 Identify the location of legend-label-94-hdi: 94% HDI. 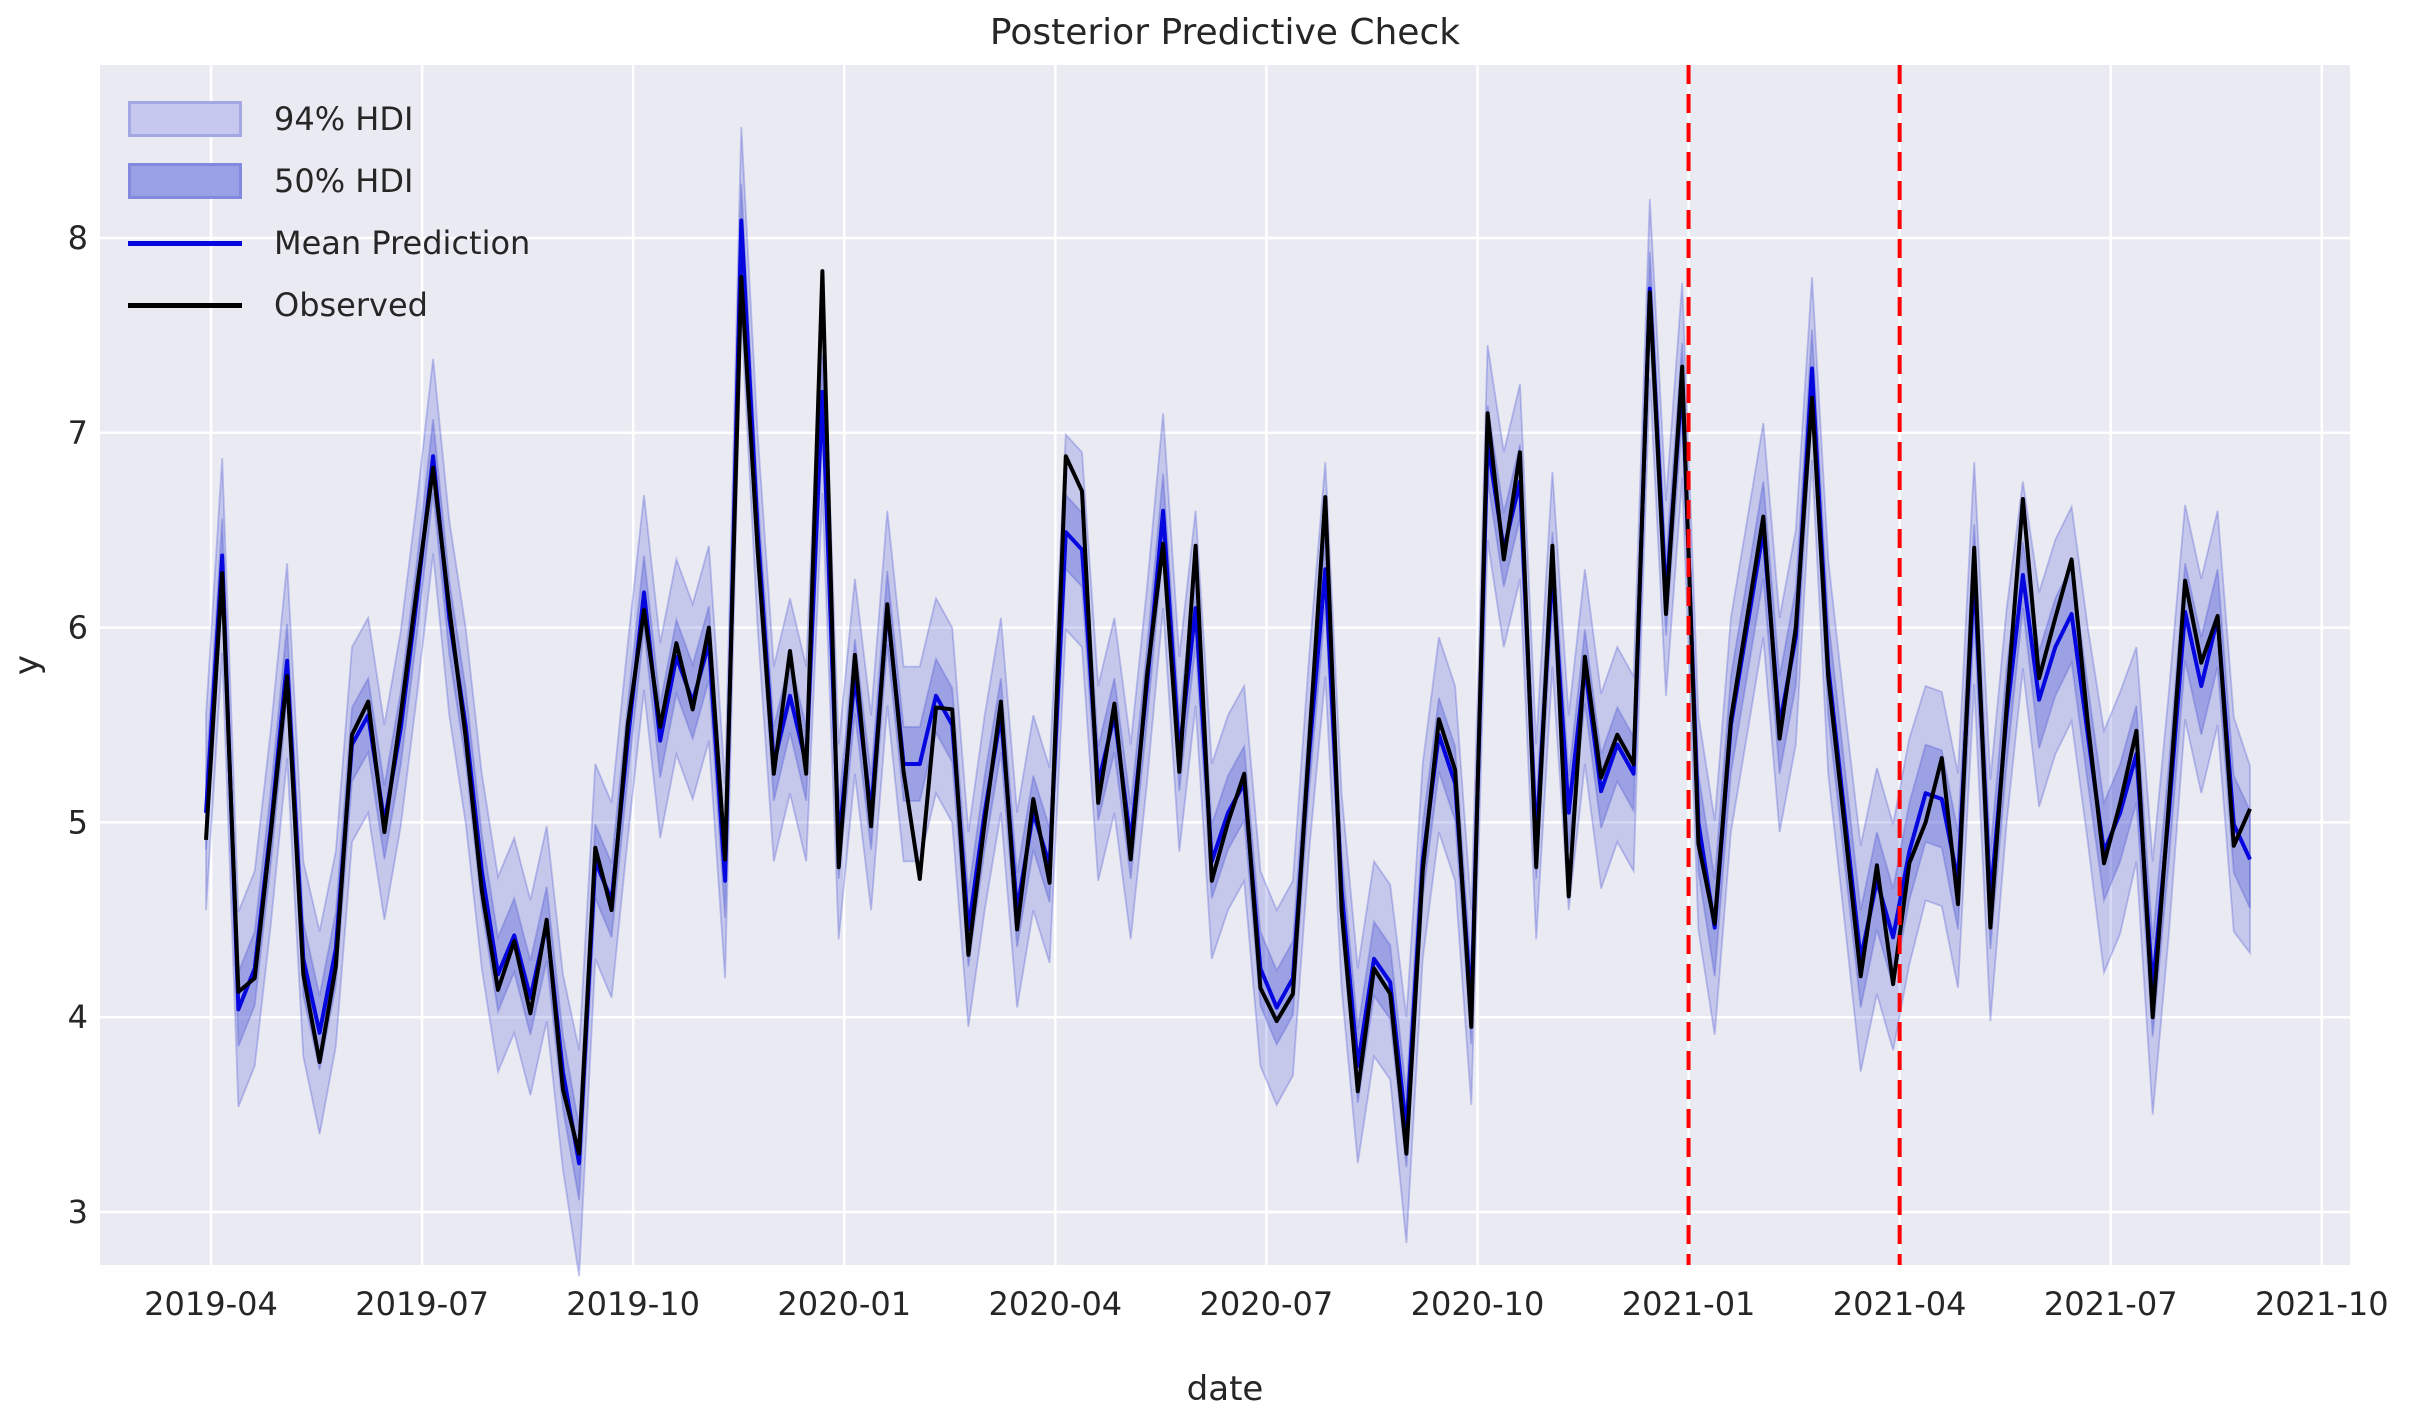
(344, 119).